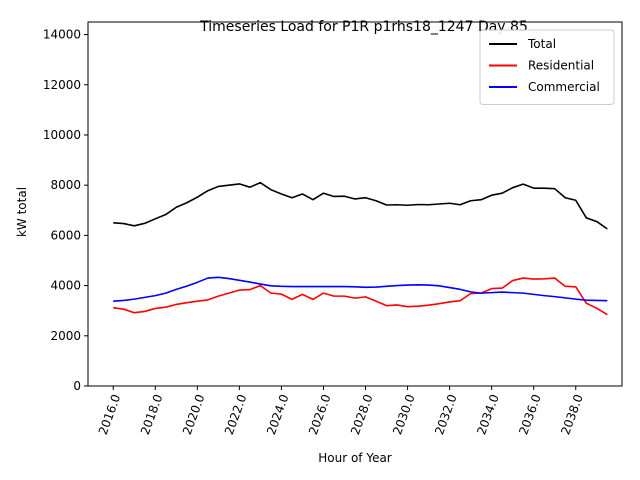 This screenshot has height=480, width=640. Describe the element at coordinates (62, 85) in the screenshot. I see `y-tick-label: 12000` at that location.